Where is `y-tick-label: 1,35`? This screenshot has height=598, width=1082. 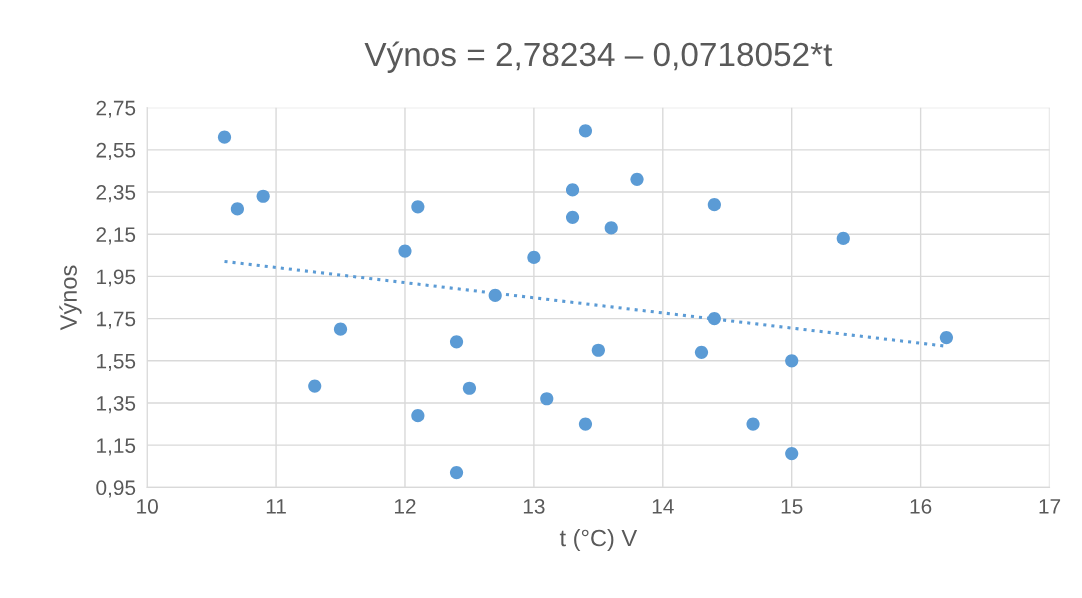
y-tick-label: 1,35 is located at coordinates (116, 404).